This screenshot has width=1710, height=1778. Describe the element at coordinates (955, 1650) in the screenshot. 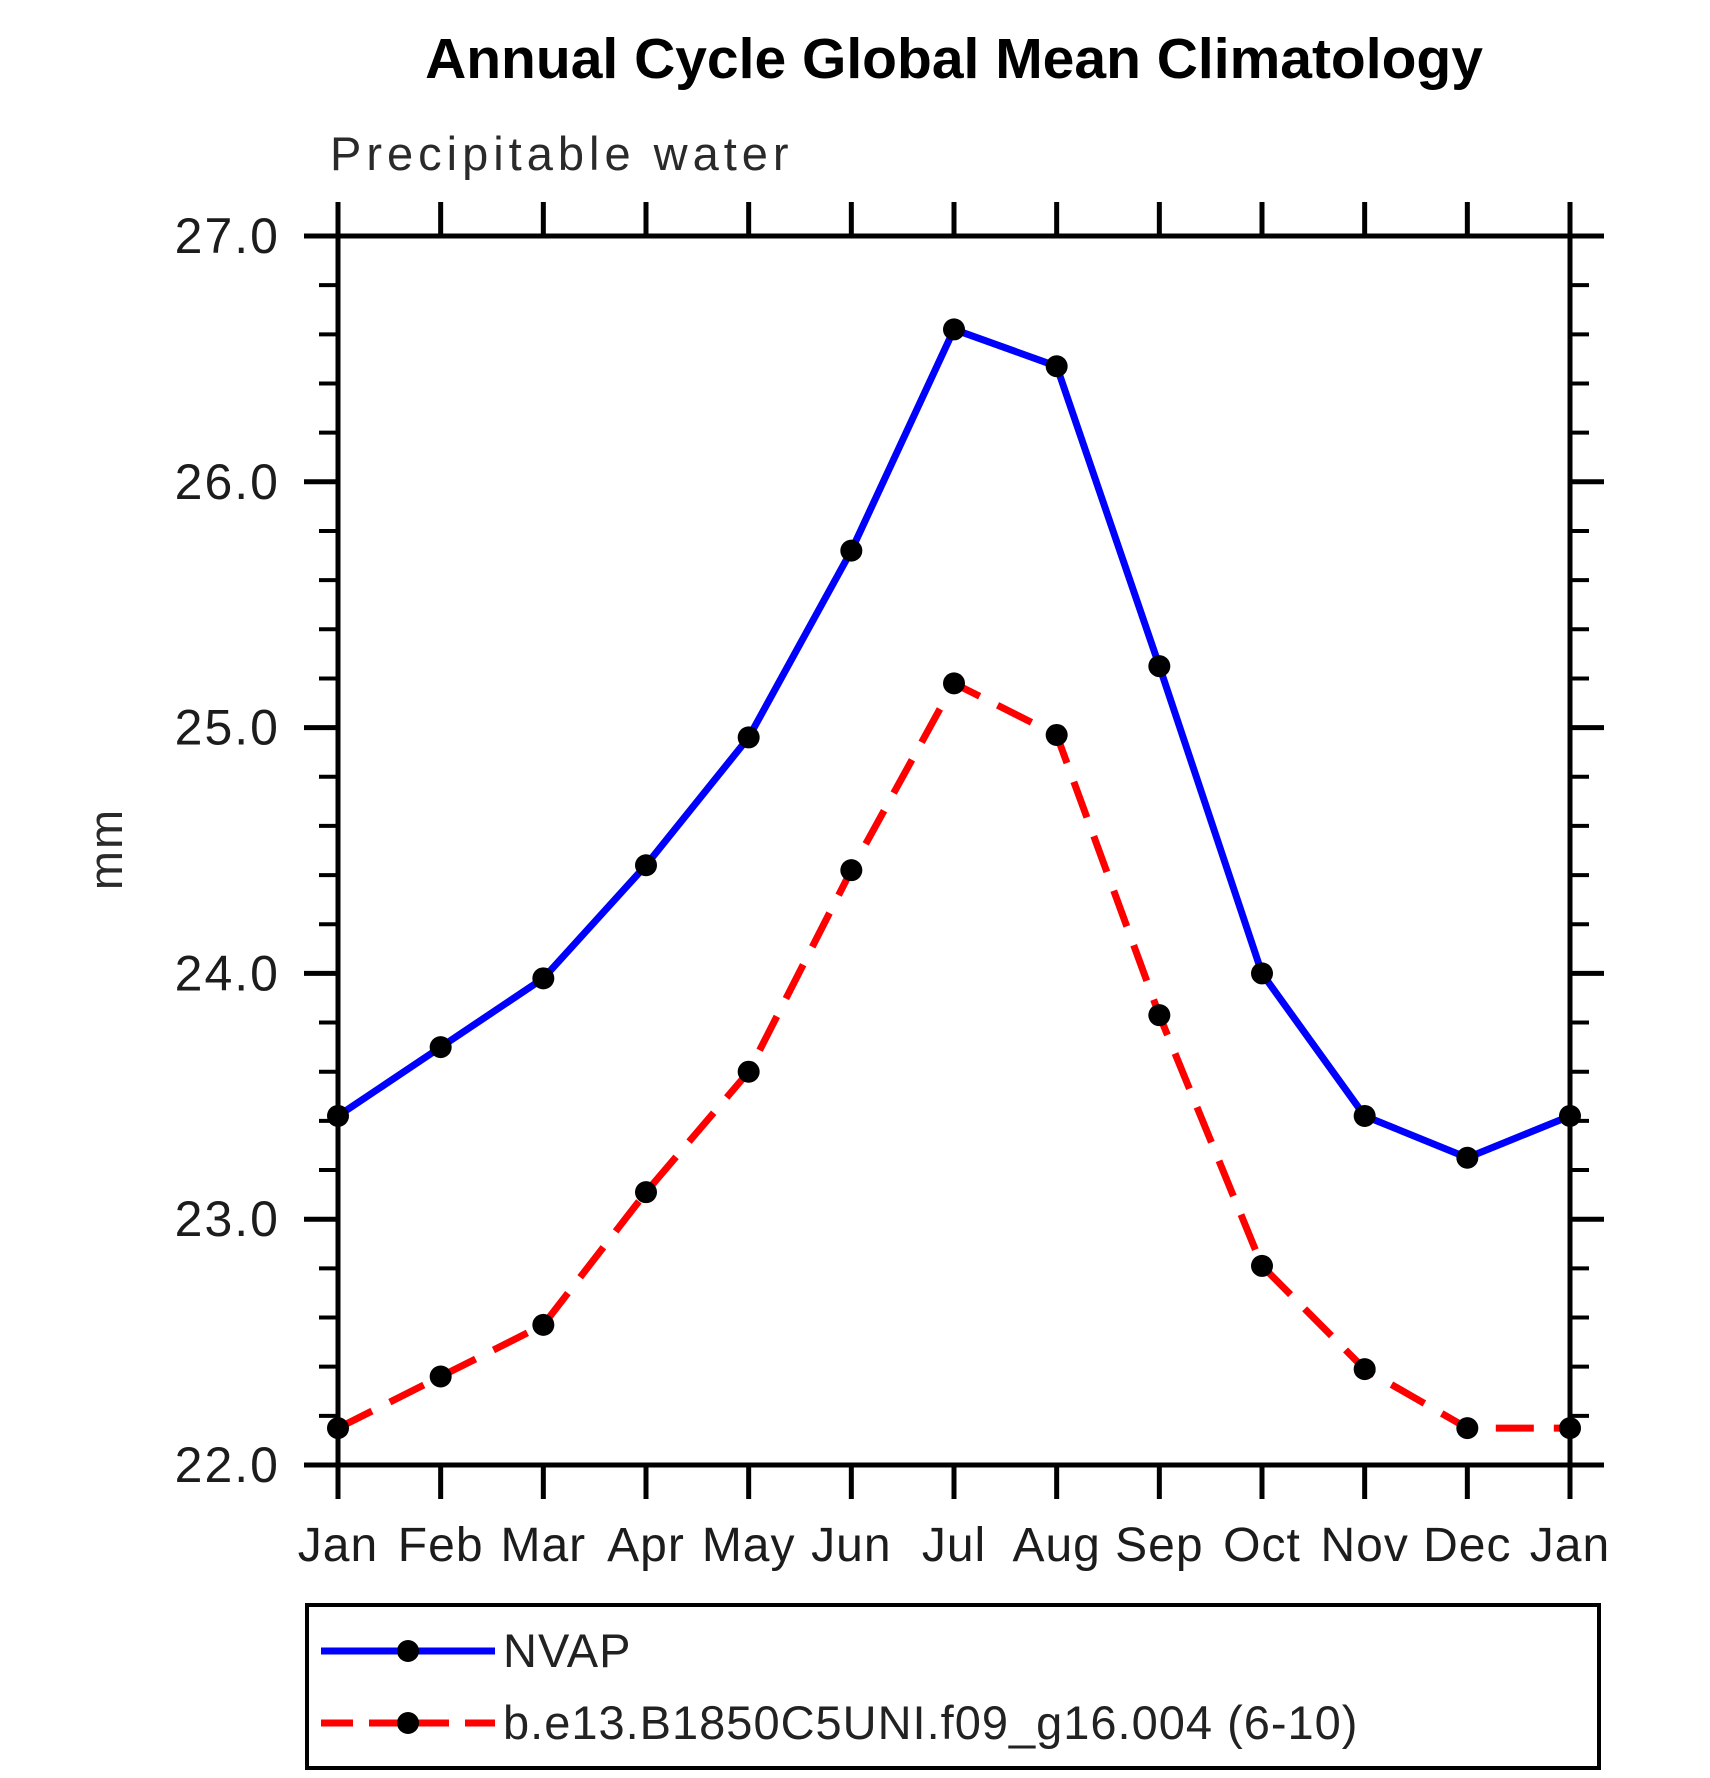

I see `legend-item-nvap: NVAP` at that location.